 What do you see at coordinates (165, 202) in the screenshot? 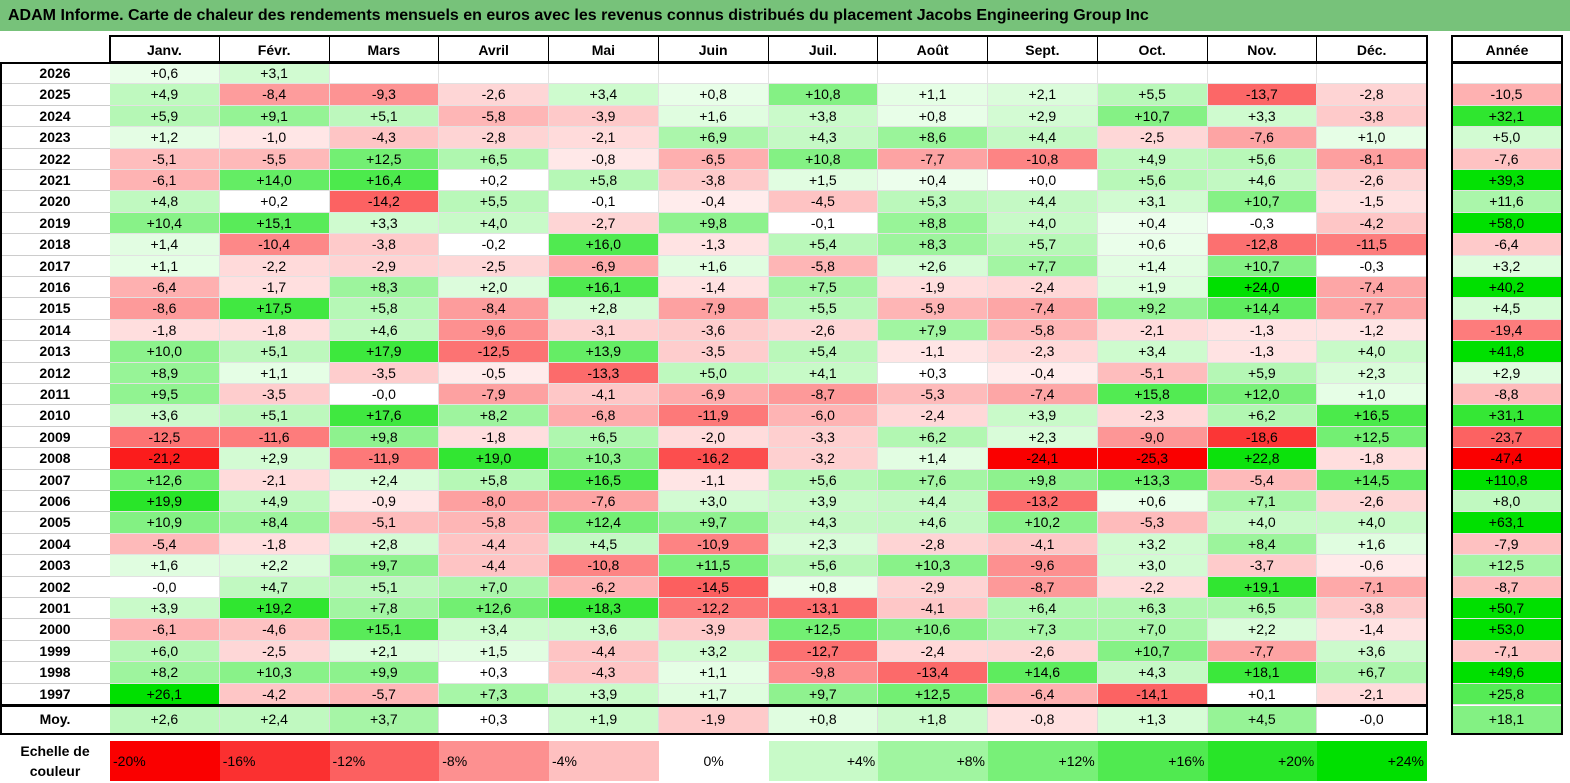
I see `heatmap-cell: +4,8` at bounding box center [165, 202].